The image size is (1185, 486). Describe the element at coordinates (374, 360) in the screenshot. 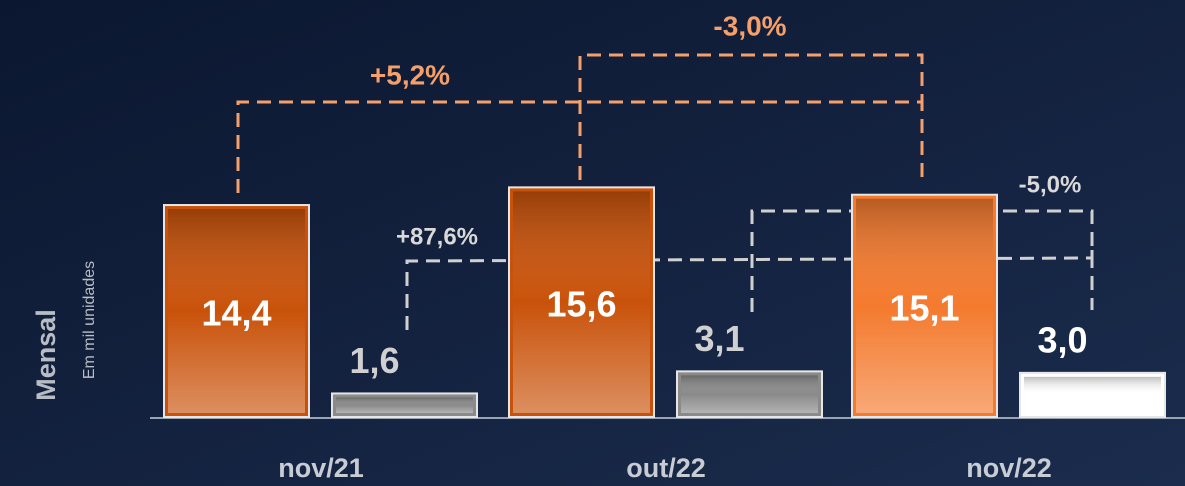

I see `value-label: 1,6` at that location.